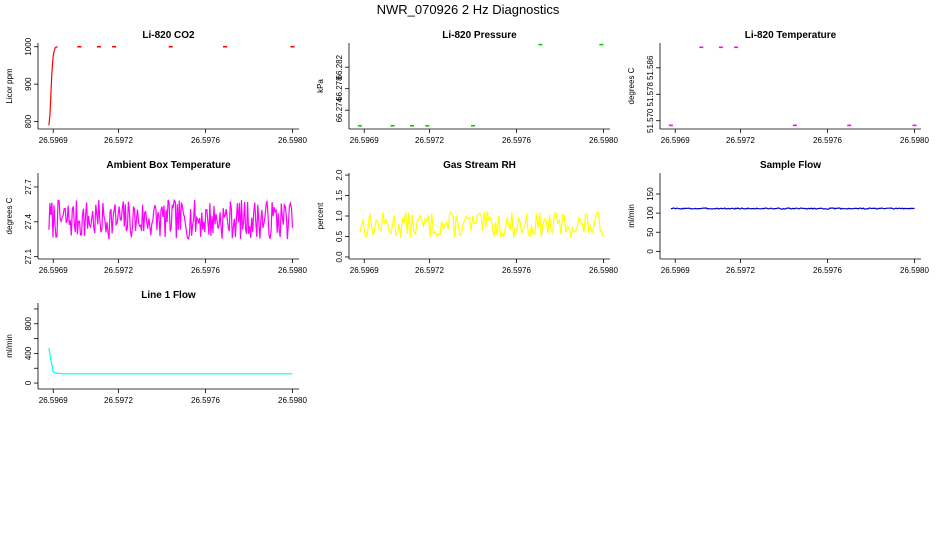  Describe the element at coordinates (650, 231) in the screenshot. I see `y-tick-label: 50` at that location.